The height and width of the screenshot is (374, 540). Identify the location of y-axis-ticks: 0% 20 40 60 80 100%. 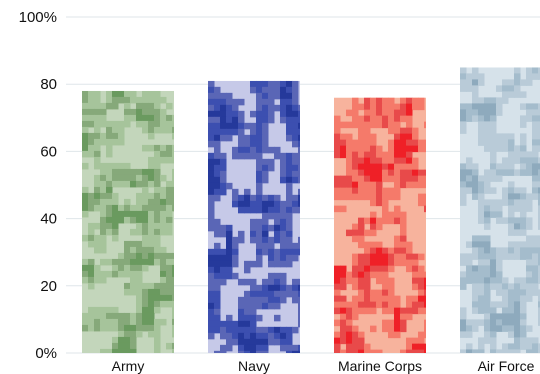
(38, 185).